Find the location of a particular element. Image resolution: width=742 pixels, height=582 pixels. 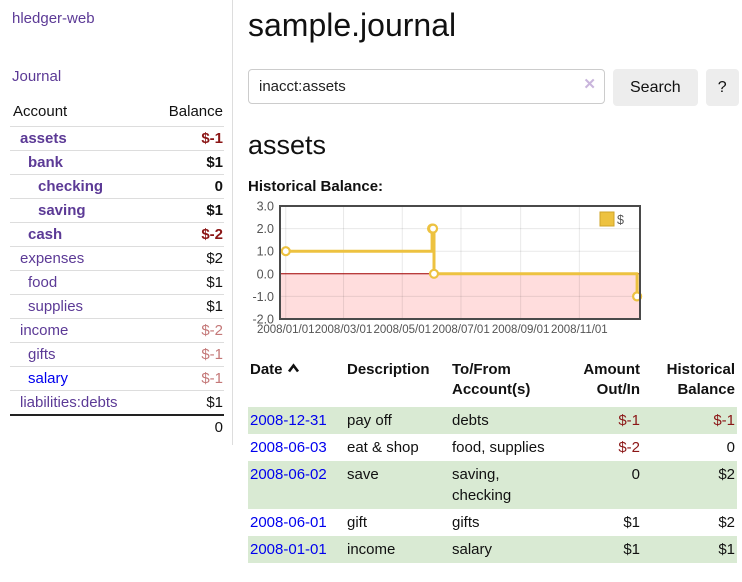

help-button: ? is located at coordinates (722, 87).